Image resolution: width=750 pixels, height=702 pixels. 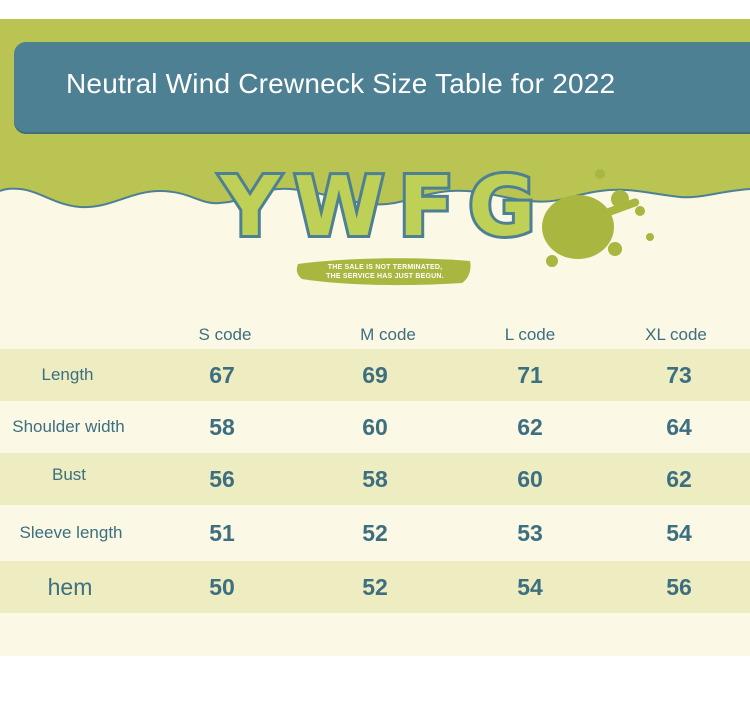 What do you see at coordinates (67, 374) in the screenshot?
I see `row-label: Length` at bounding box center [67, 374].